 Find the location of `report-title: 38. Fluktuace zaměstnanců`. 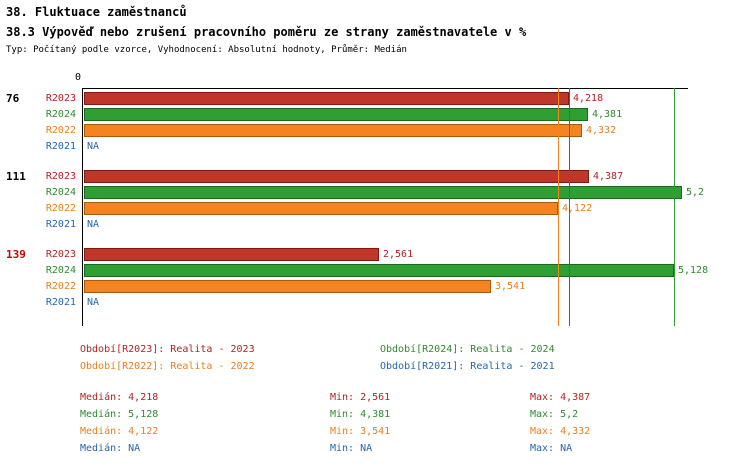

report-title: 38. Fluktuace zaměstnanců is located at coordinates (96, 12).